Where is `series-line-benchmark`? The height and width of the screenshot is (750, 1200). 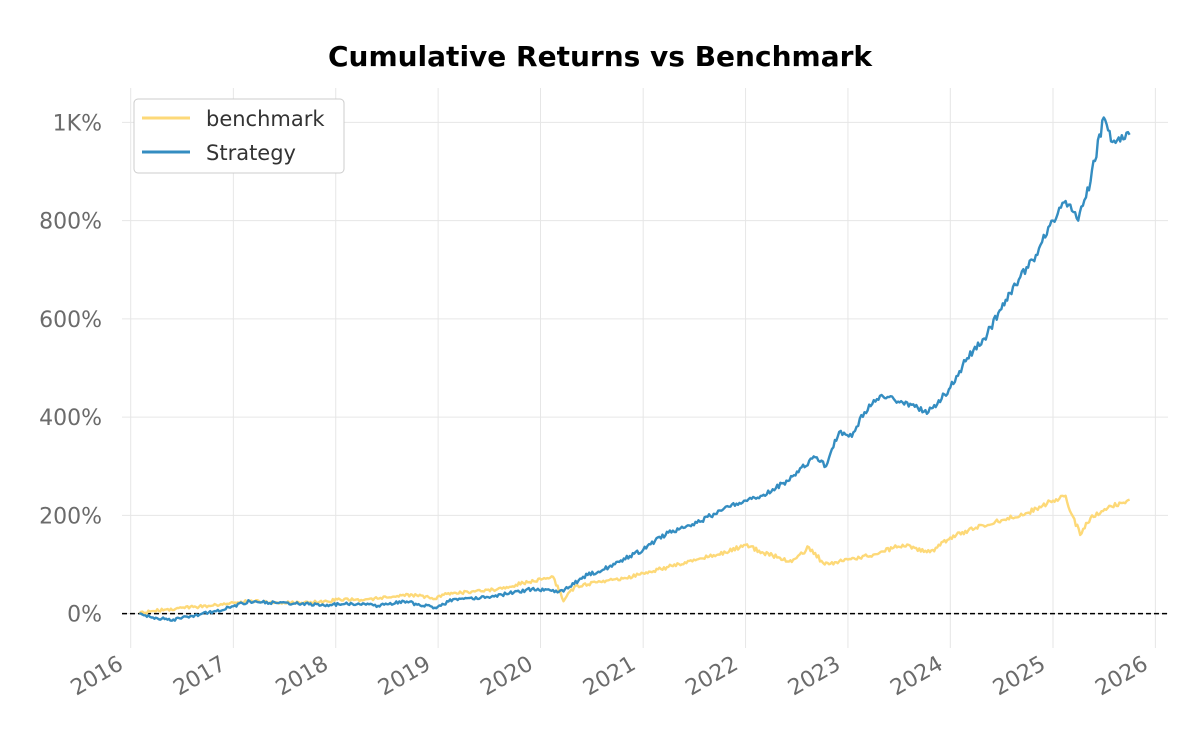
series-line-benchmark is located at coordinates (634, 554).